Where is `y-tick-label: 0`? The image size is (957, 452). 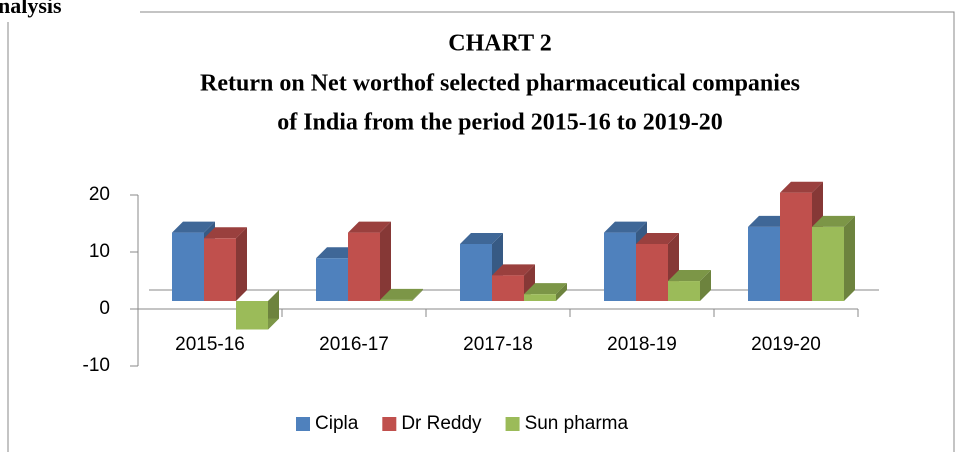 y-tick-label: 0 is located at coordinates (104, 308).